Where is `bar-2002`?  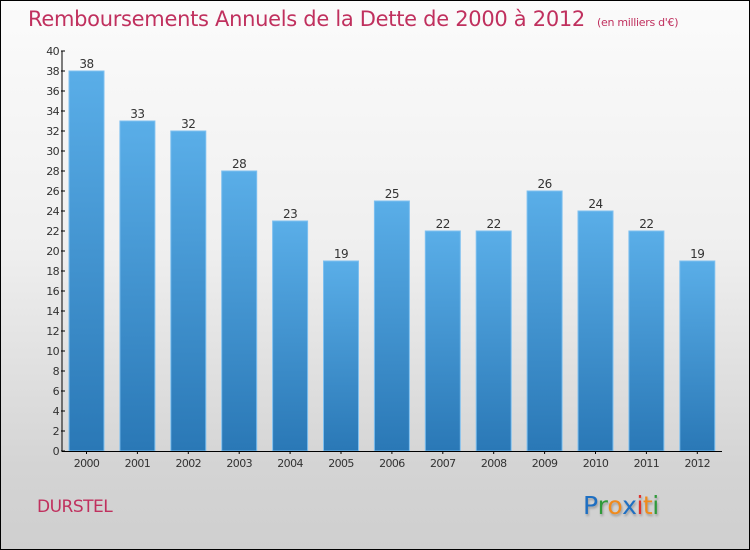
bar-2002 is located at coordinates (188, 291).